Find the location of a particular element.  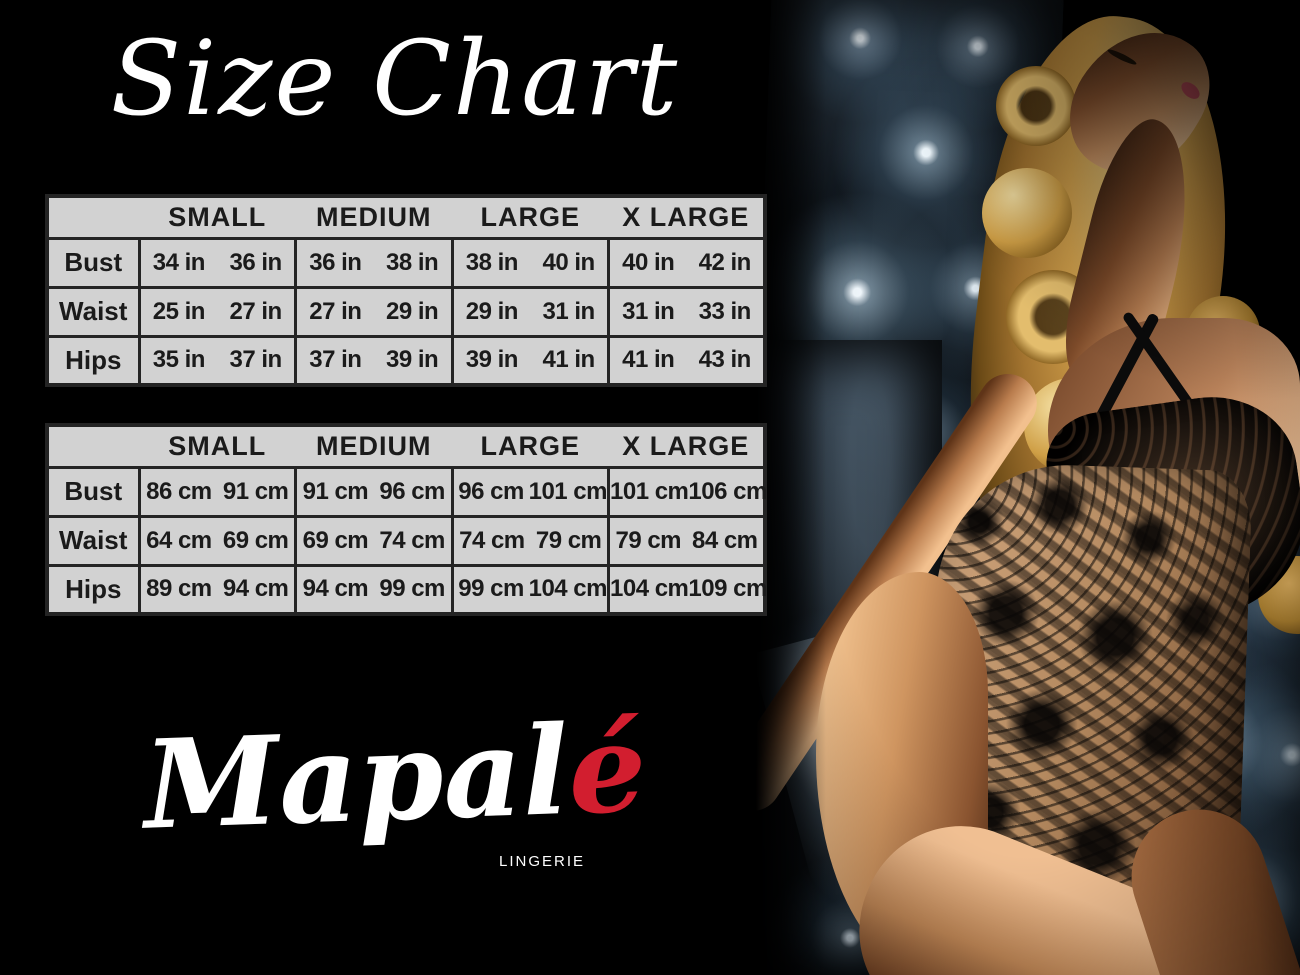

measurement-value: 37 in is located at coordinates (256, 360).